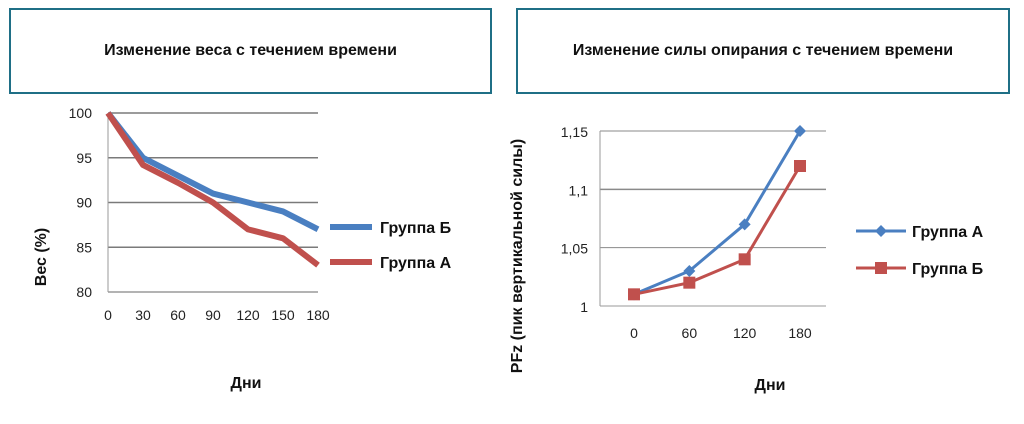 The width and height of the screenshot is (1024, 424). I want to click on chart2-x-tick-label: 180, so click(800, 333).